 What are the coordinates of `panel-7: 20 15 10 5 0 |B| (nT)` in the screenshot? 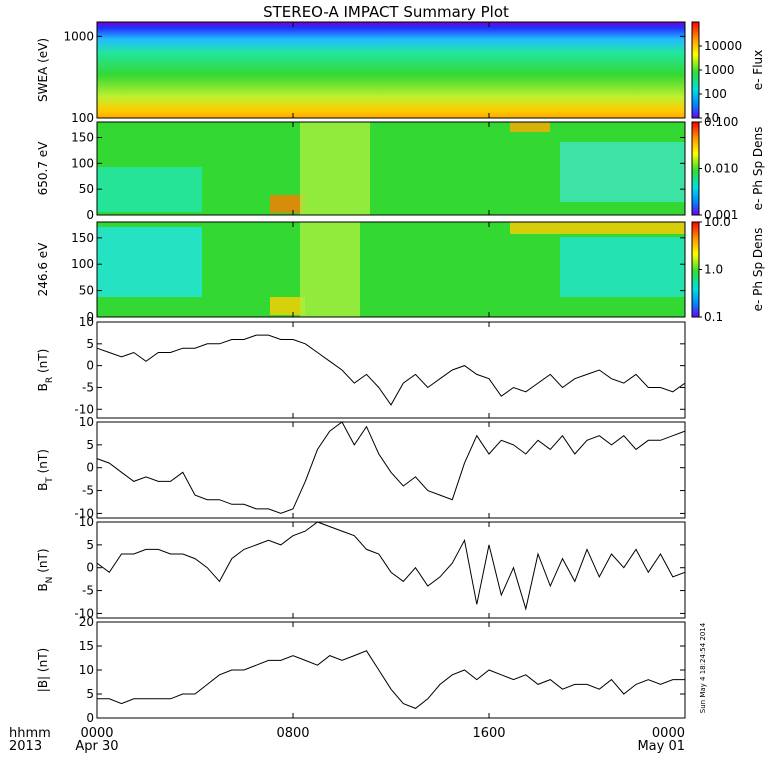 It's located at (361, 670).